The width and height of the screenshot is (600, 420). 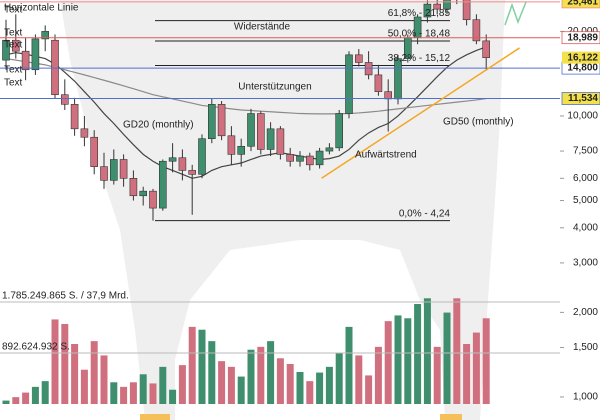 I want to click on y-tick-label: 7,500, so click(x=585, y=151).